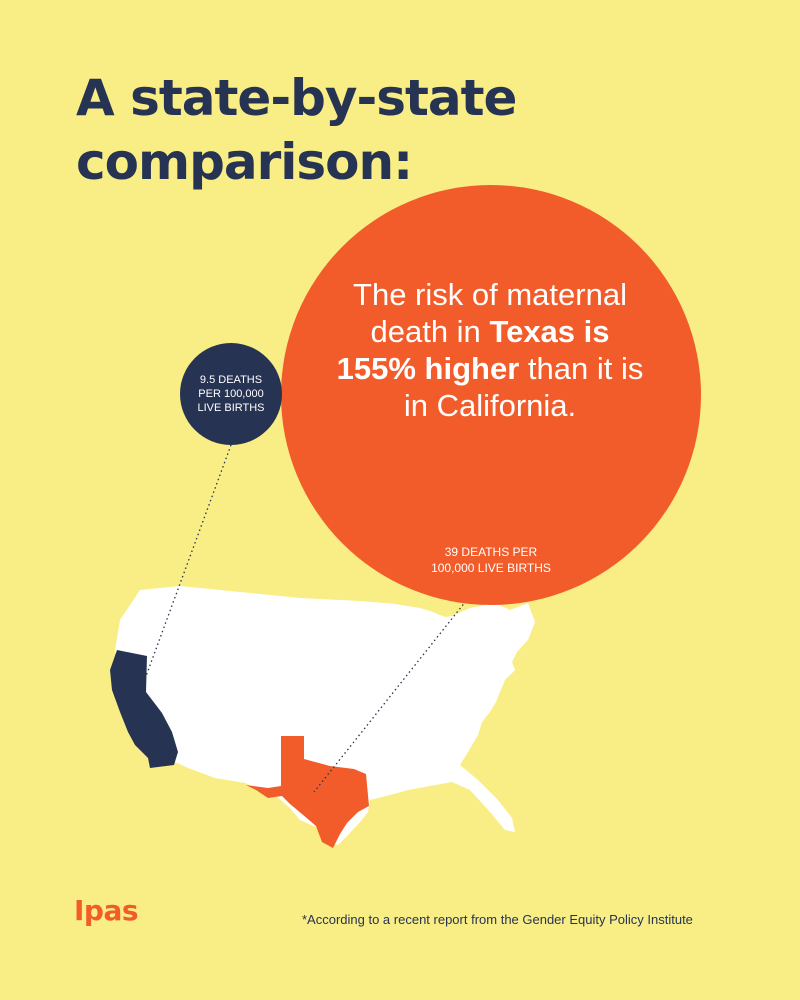  What do you see at coordinates (523, 387) in the screenshot?
I see `statement-part-2: than it is in California.` at bounding box center [523, 387].